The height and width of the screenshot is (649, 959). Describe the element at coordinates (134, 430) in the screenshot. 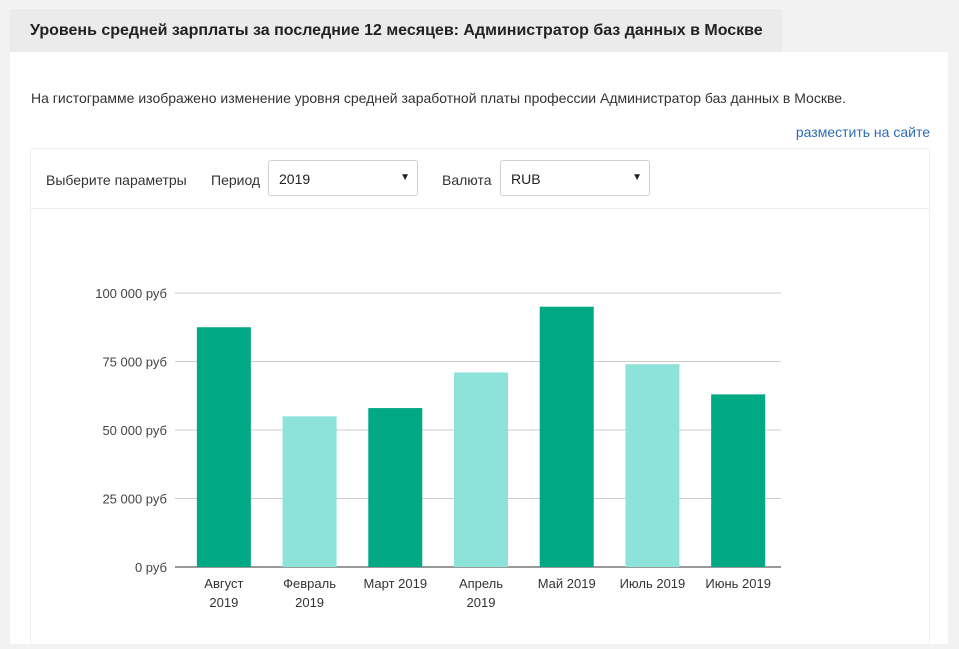

I see `y-tick-label: 50 000 руб` at that location.